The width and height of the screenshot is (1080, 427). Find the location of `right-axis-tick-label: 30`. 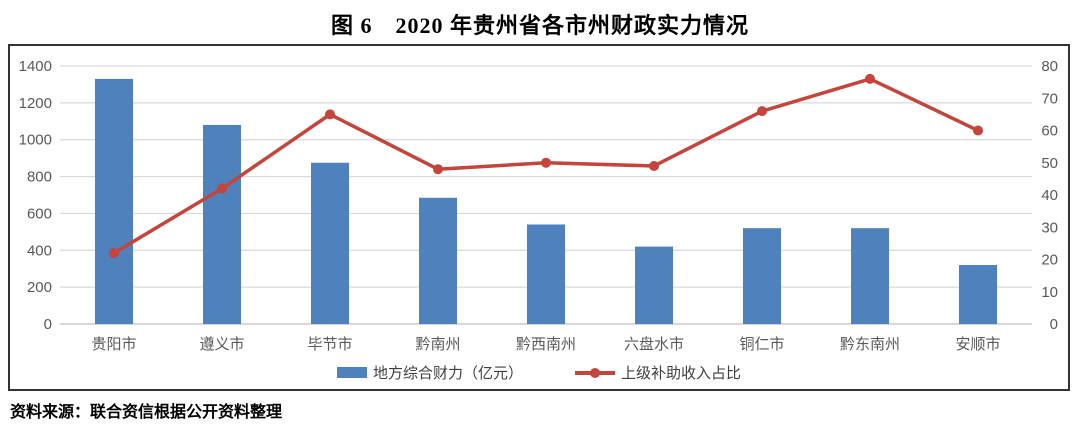

right-axis-tick-label: 30 is located at coordinates (1049, 227).